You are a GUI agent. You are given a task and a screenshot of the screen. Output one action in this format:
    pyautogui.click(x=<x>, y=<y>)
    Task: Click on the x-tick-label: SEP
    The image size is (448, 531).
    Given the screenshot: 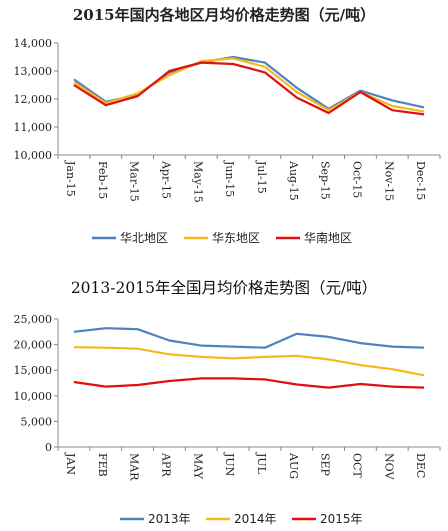 What is the action you would take?
    pyautogui.click(x=325, y=465)
    